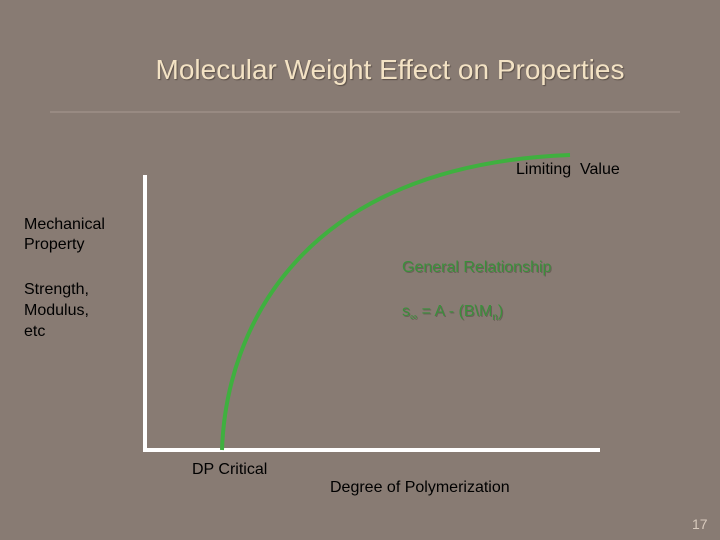 The height and width of the screenshot is (540, 720). I want to click on formula-part: = A - (B\M, so click(455, 311).